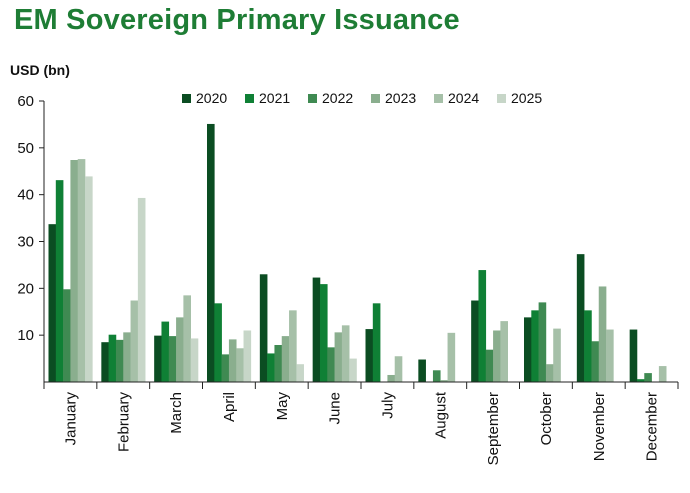  I want to click on bar-2022-june, so click(331, 364).